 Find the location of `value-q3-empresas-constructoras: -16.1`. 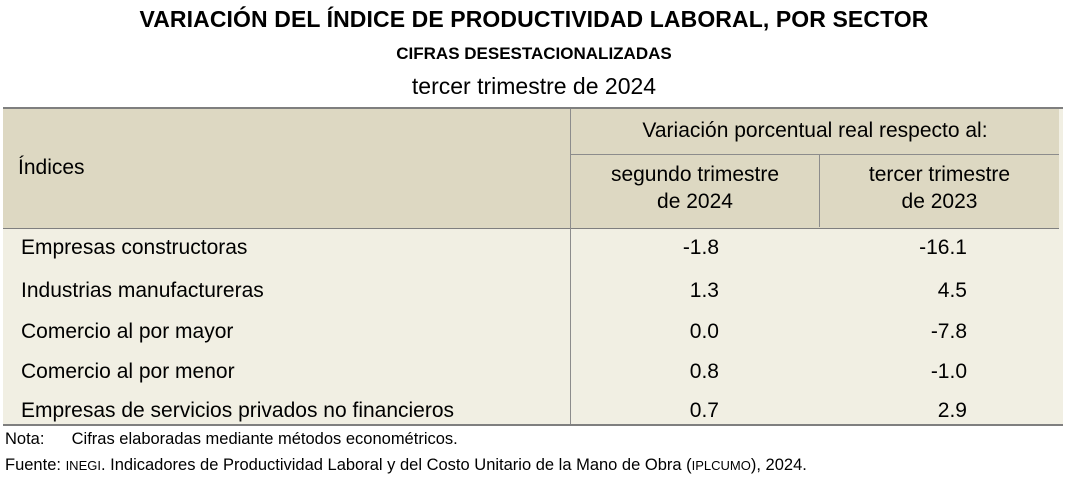

value-q3-empresas-constructoras: -16.1 is located at coordinates (943, 247).